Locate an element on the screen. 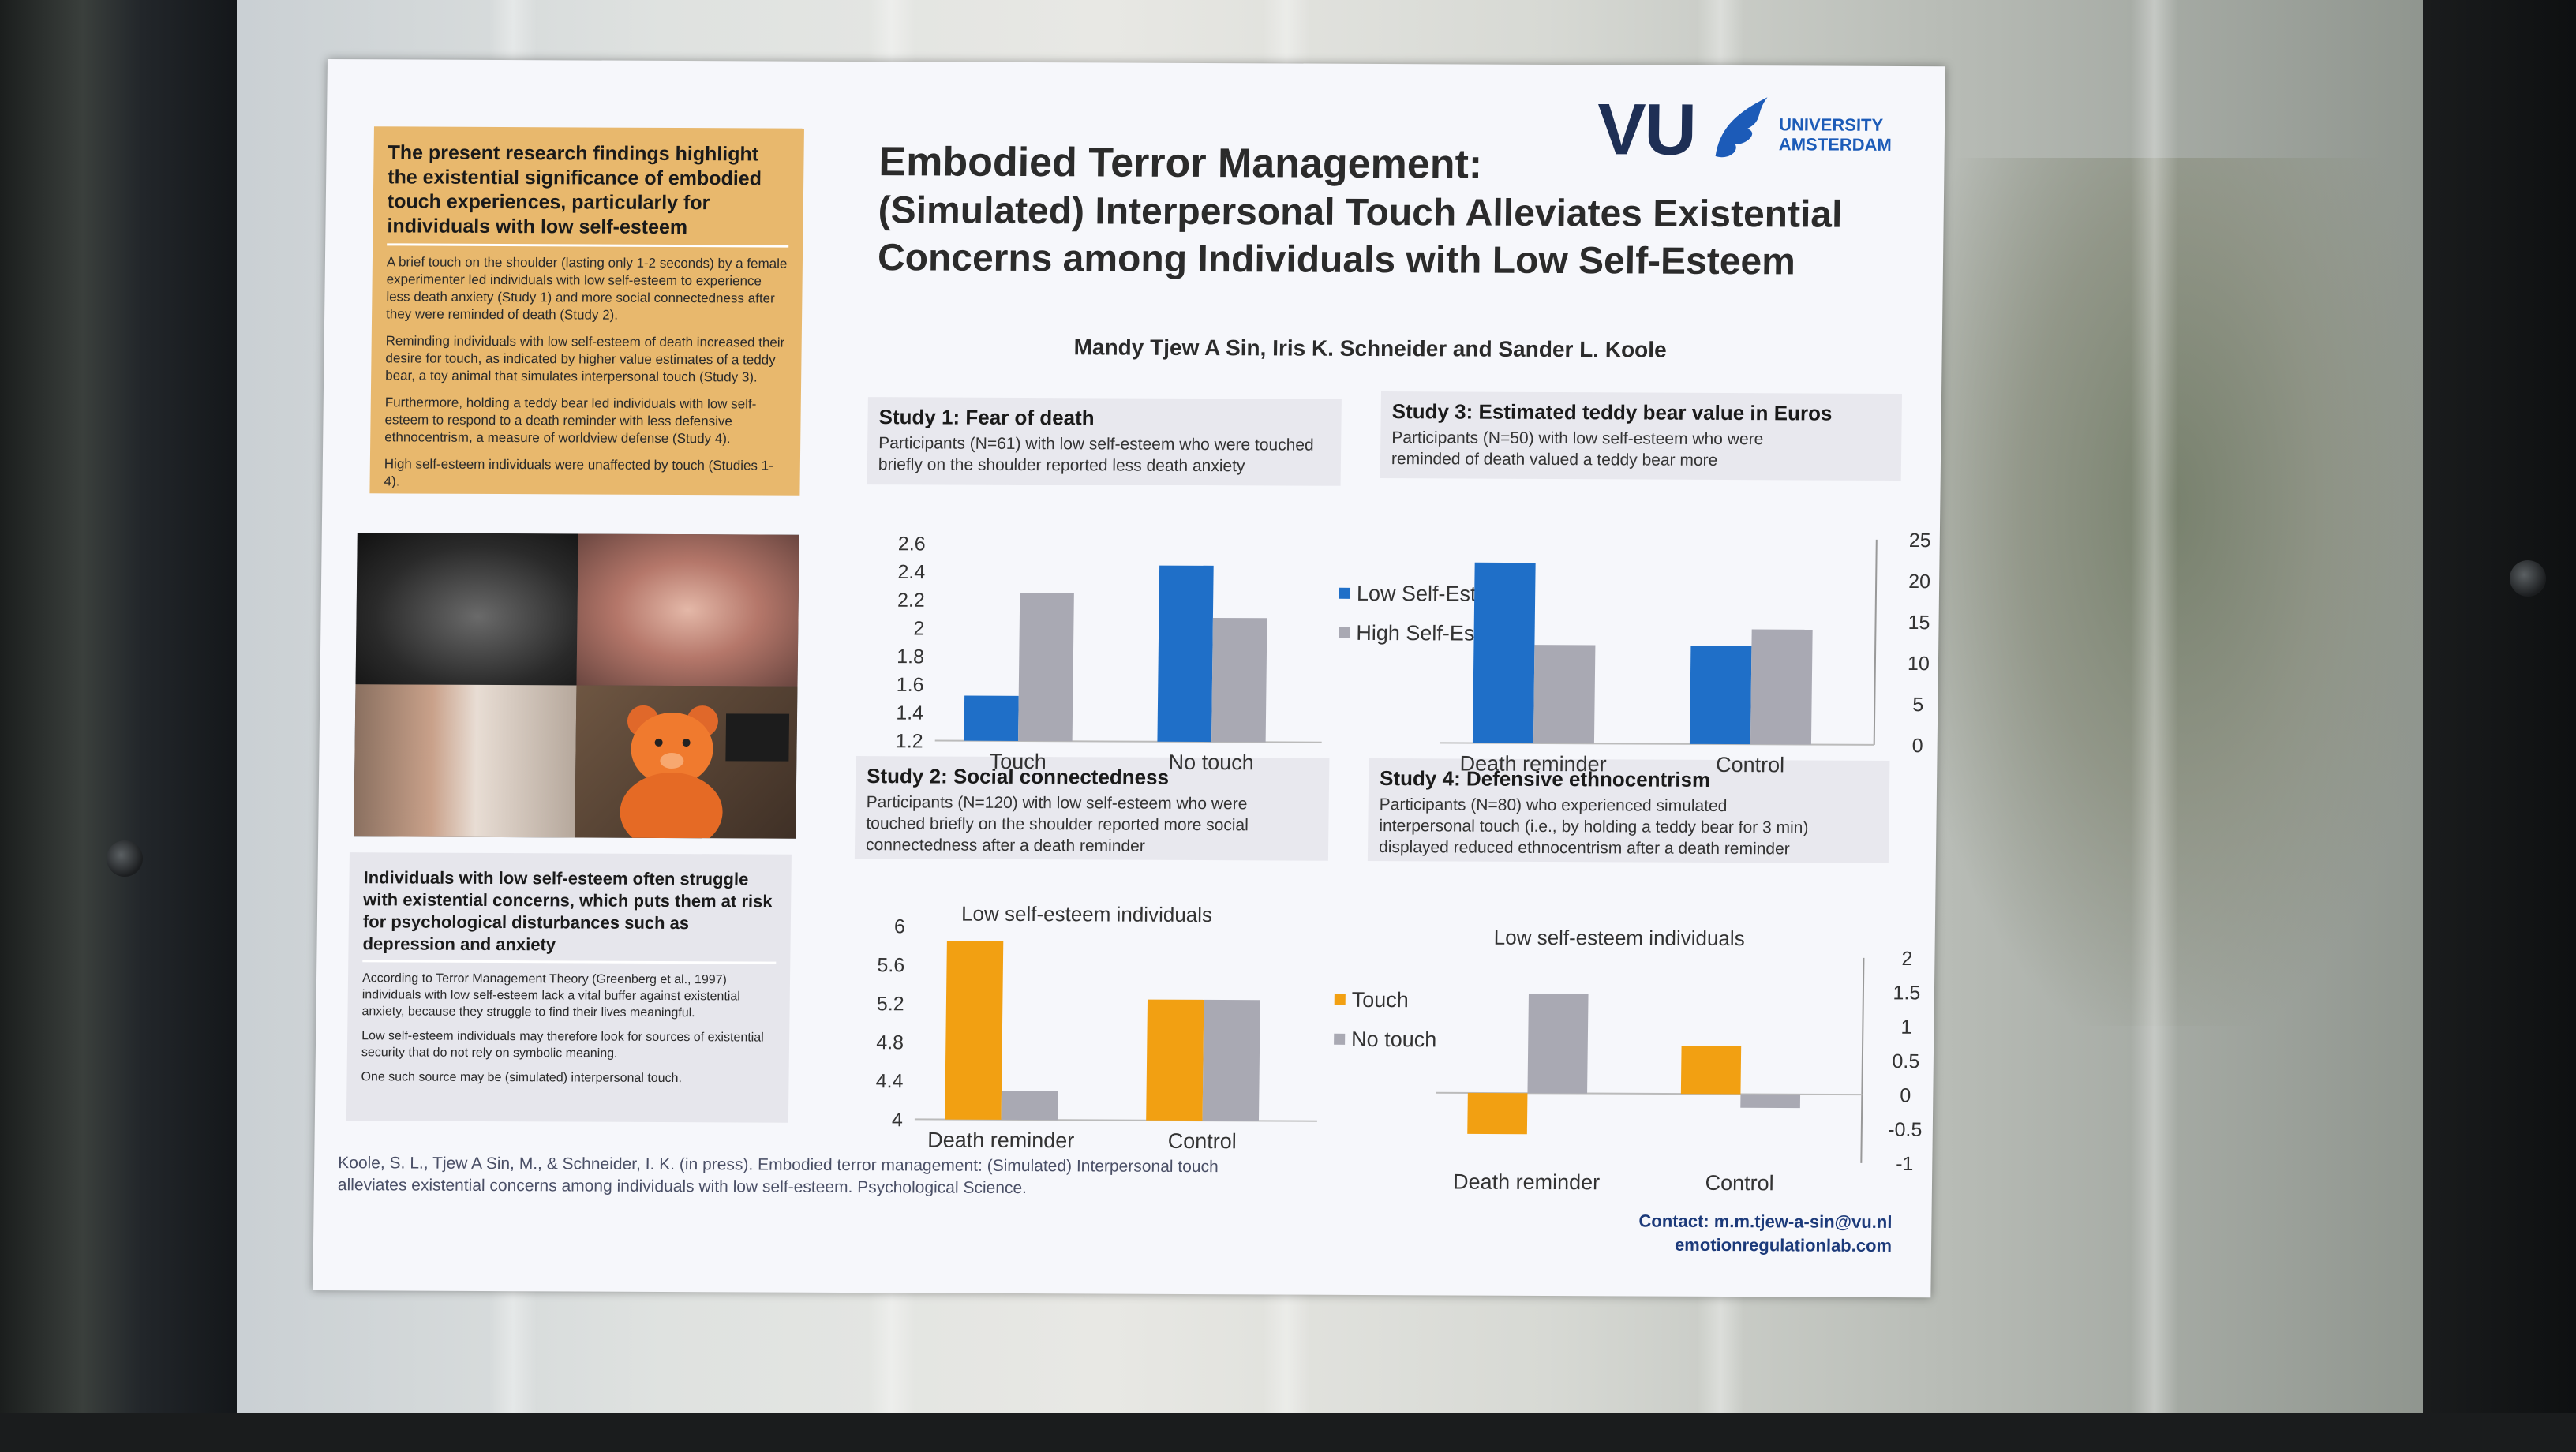  y-tick-label: 5 is located at coordinates (1917, 705).